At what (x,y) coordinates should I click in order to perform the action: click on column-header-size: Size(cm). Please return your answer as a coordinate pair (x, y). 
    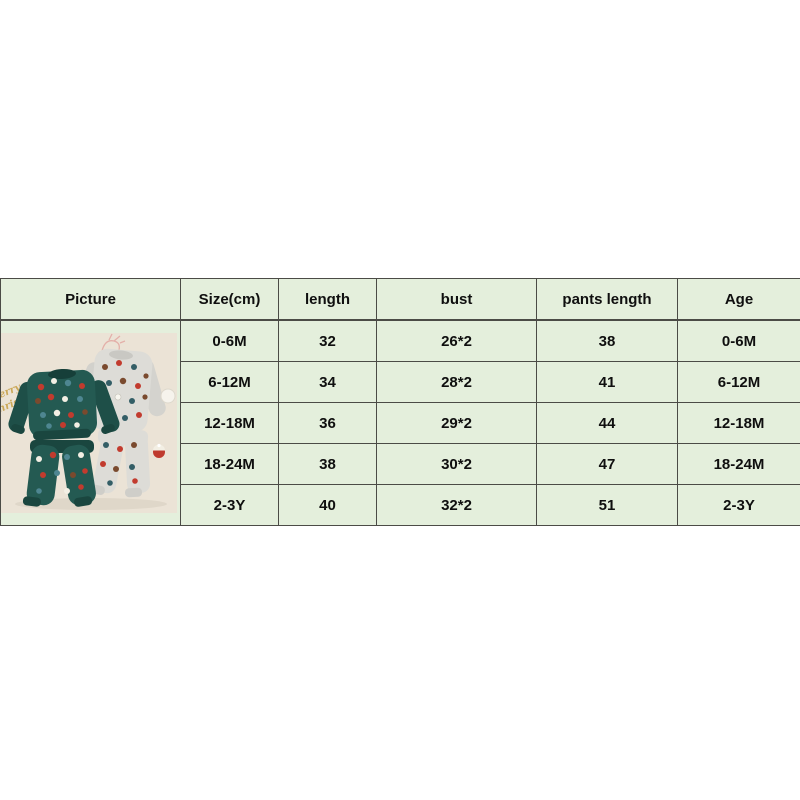
    Looking at the image, I should click on (229, 299).